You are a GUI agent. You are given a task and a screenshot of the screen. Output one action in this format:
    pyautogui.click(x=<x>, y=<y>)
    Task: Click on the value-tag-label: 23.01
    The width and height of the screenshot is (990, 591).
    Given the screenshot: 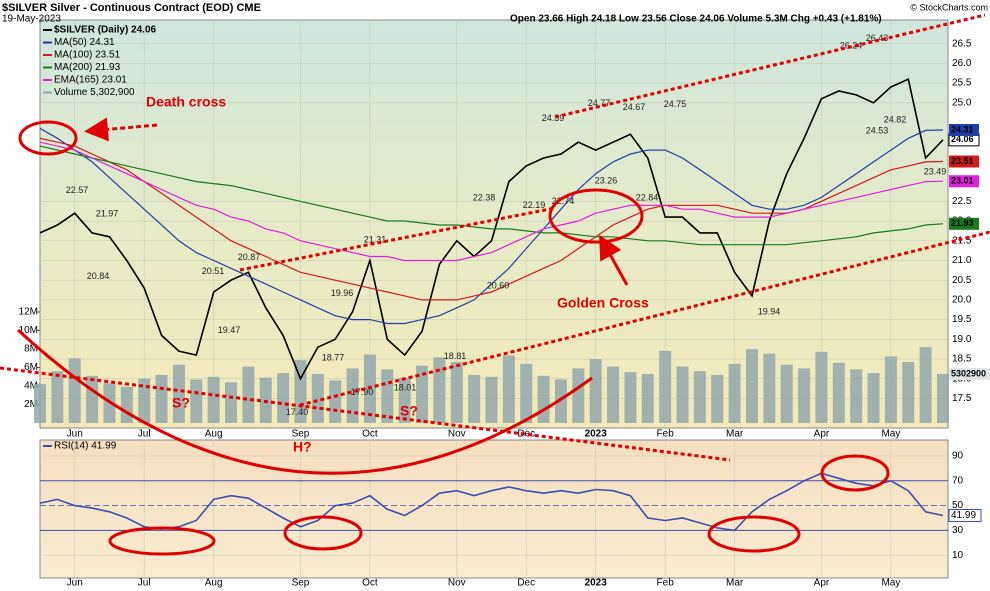 What is the action you would take?
    pyautogui.click(x=962, y=181)
    